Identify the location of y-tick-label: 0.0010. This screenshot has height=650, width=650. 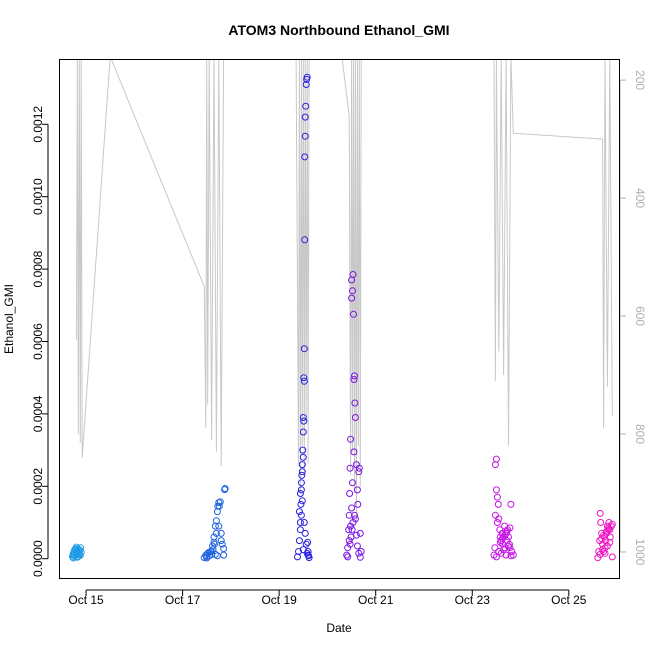
(38, 196).